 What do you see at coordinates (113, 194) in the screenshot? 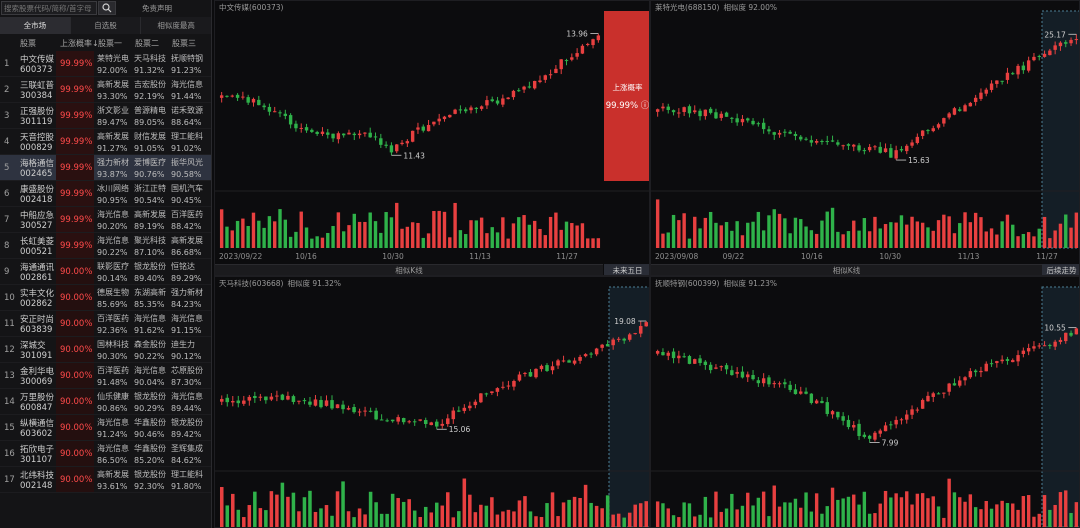
I see `similar-stock-1: 冰川网络 90.95%` at bounding box center [113, 194].